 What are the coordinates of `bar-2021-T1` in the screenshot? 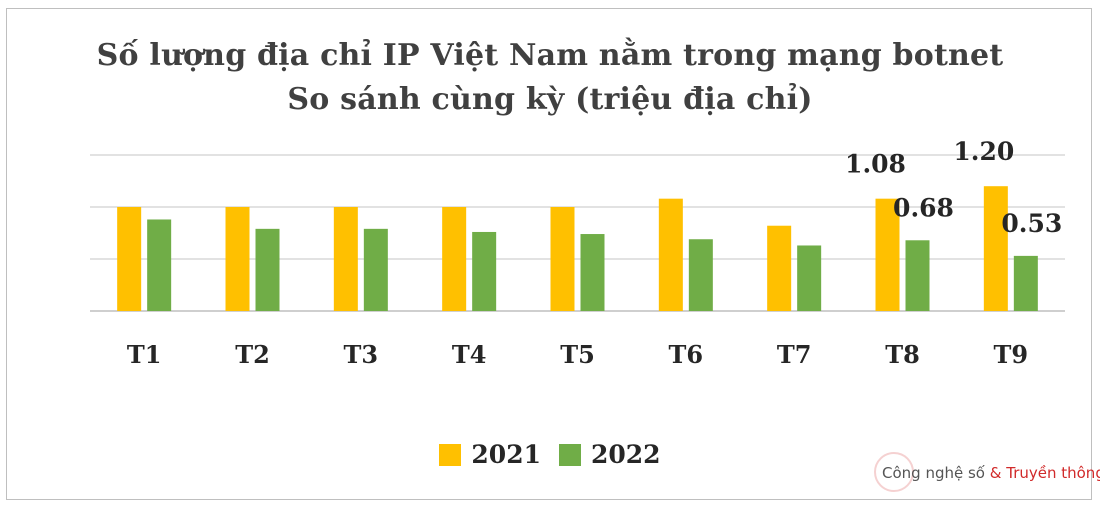 It's located at (129, 259).